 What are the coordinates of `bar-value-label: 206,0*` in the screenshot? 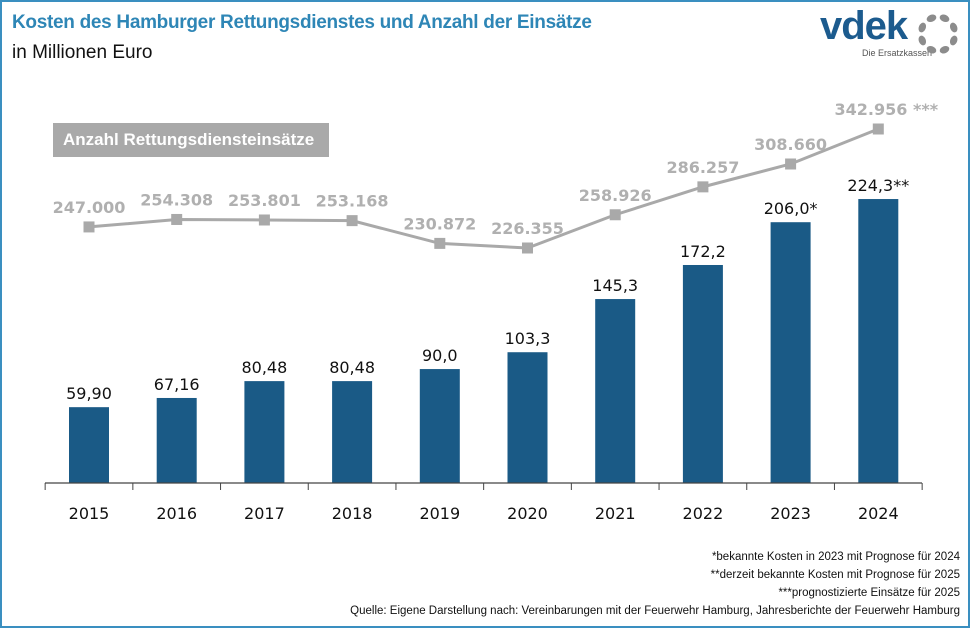 It's located at (791, 208).